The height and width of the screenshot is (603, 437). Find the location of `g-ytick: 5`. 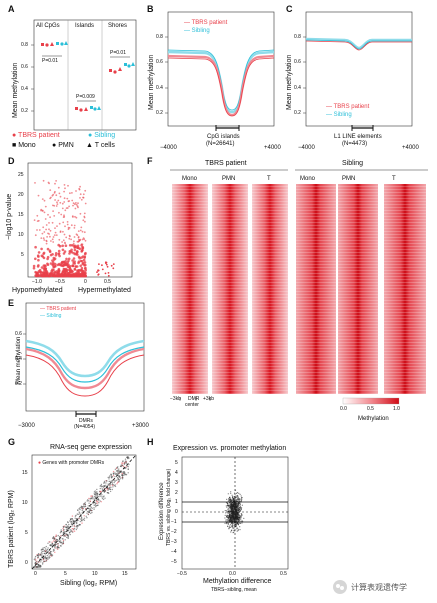

g-ytick: 5 is located at coordinates (26, 533).